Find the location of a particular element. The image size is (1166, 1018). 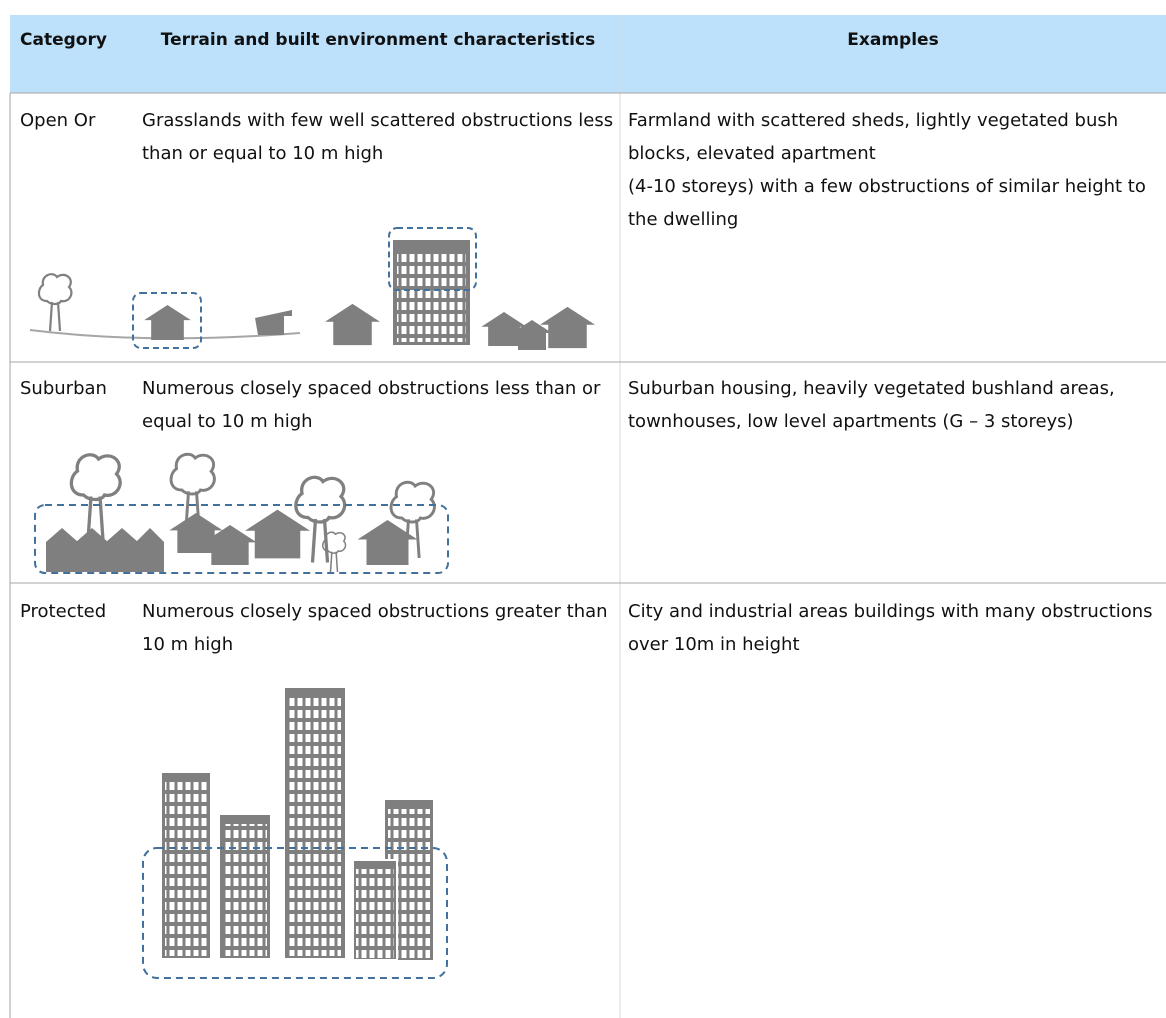

header-cell: Category is located at coordinates (63, 40).